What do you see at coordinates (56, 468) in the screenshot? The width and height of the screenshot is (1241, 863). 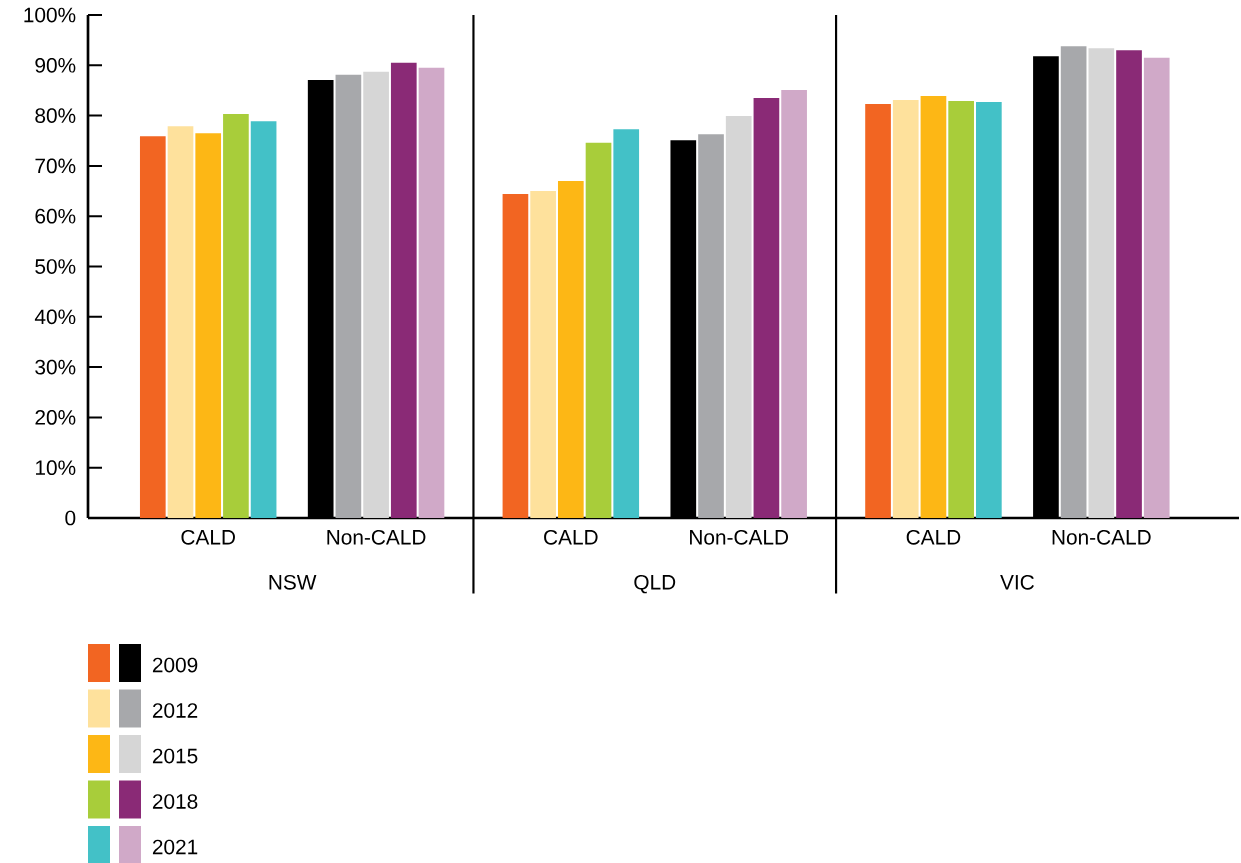 I see `y-tick-label: 10%` at bounding box center [56, 468].